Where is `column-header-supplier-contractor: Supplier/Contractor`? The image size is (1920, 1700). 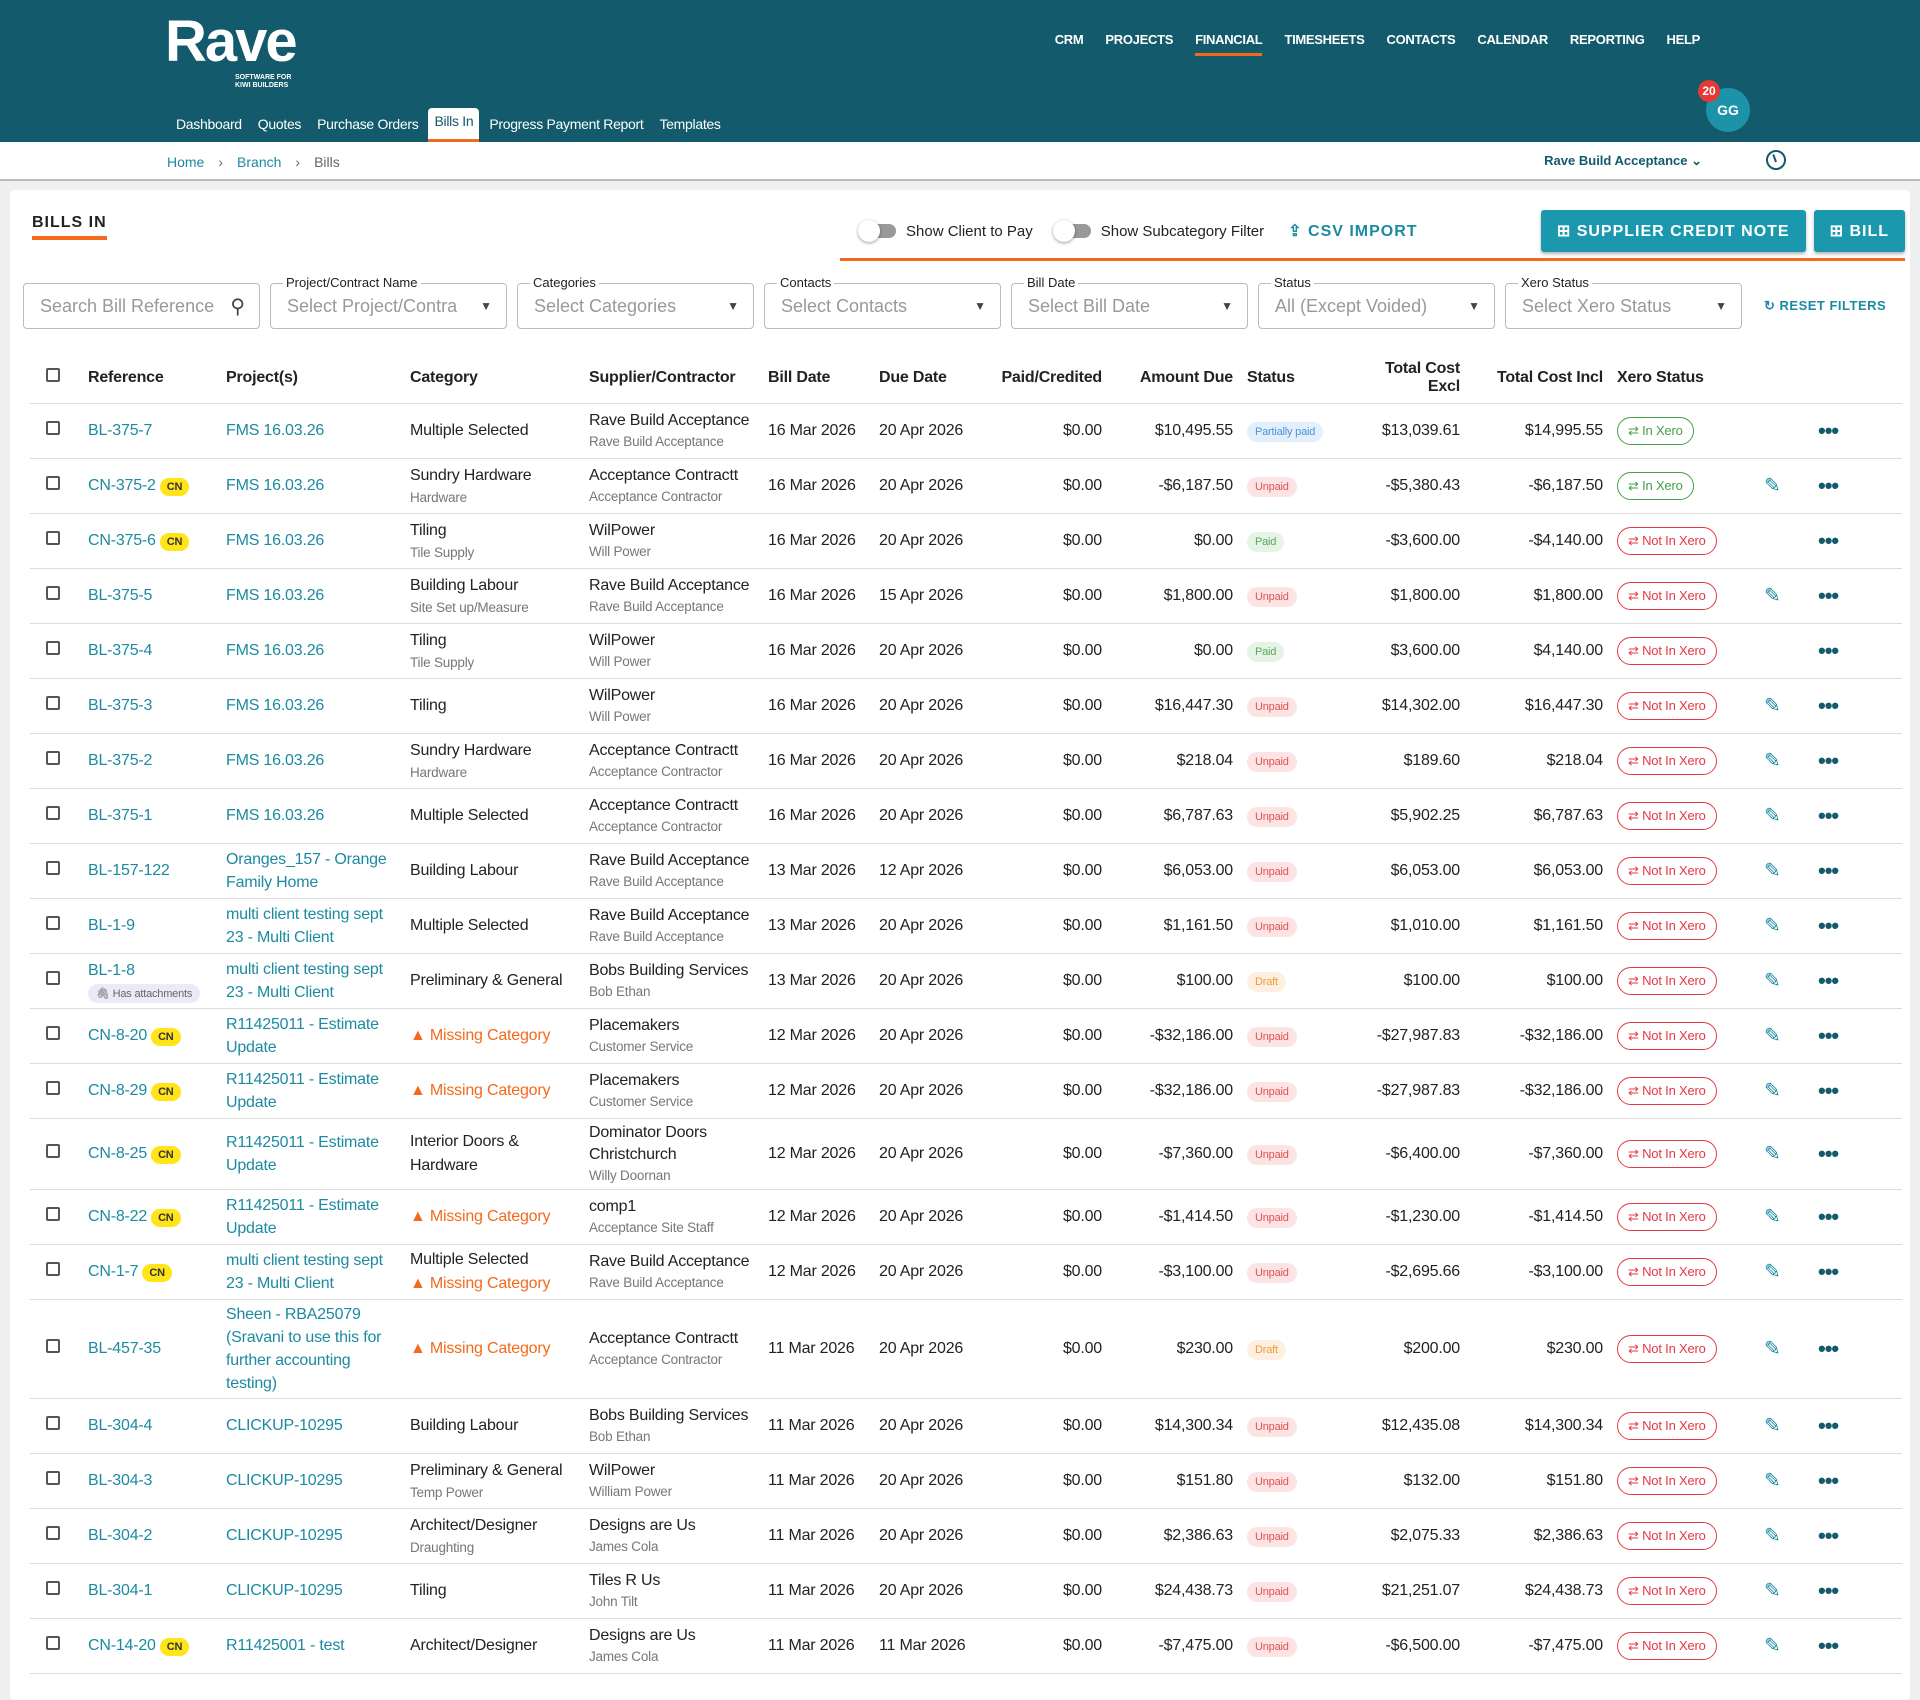
column-header-supplier-contractor: Supplier/Contractor is located at coordinates (678, 378).